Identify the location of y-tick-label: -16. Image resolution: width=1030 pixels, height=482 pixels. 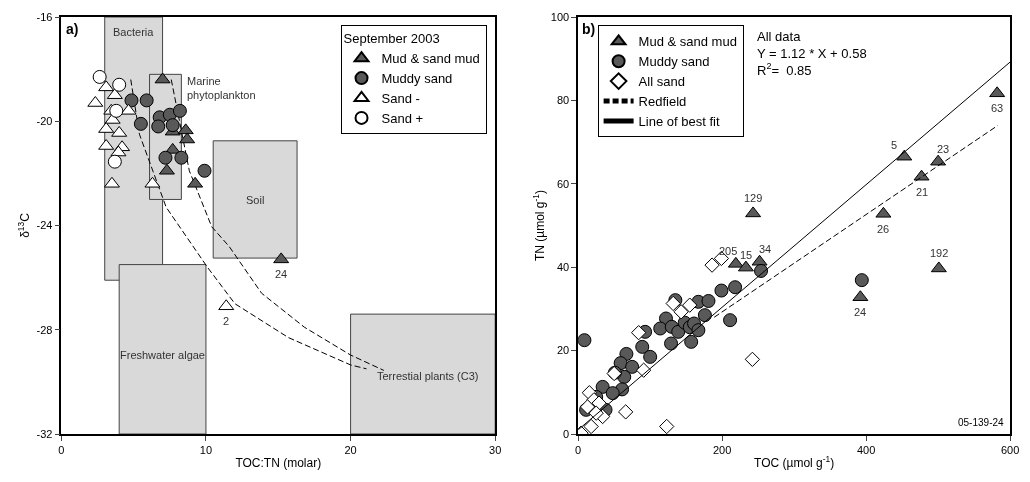
(44, 16).